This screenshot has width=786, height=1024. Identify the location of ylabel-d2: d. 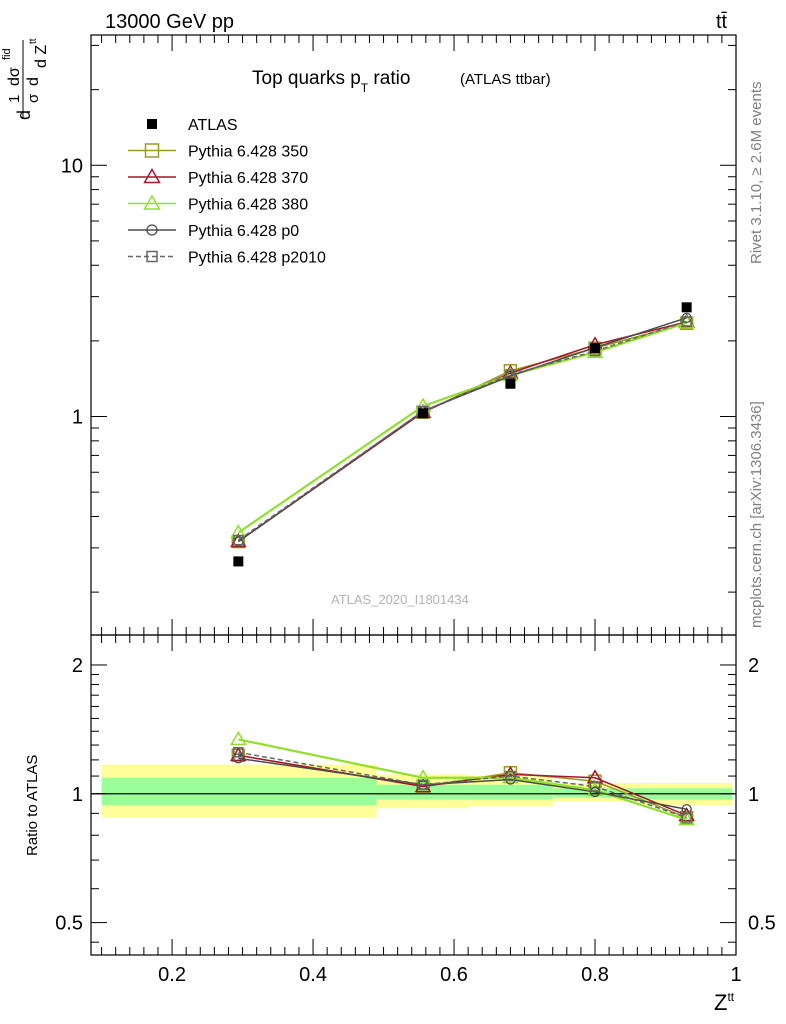
(33, 81).